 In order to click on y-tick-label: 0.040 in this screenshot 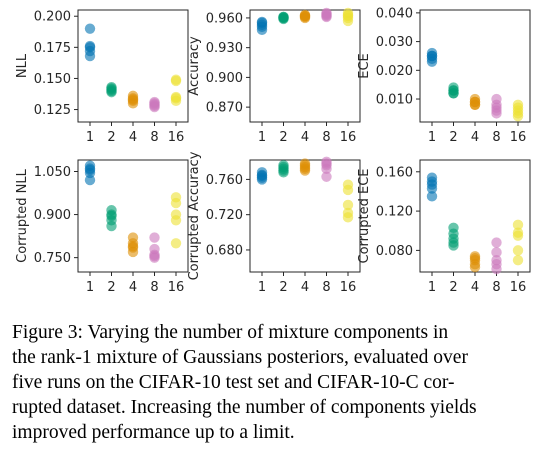, I will do `click(394, 13)`.